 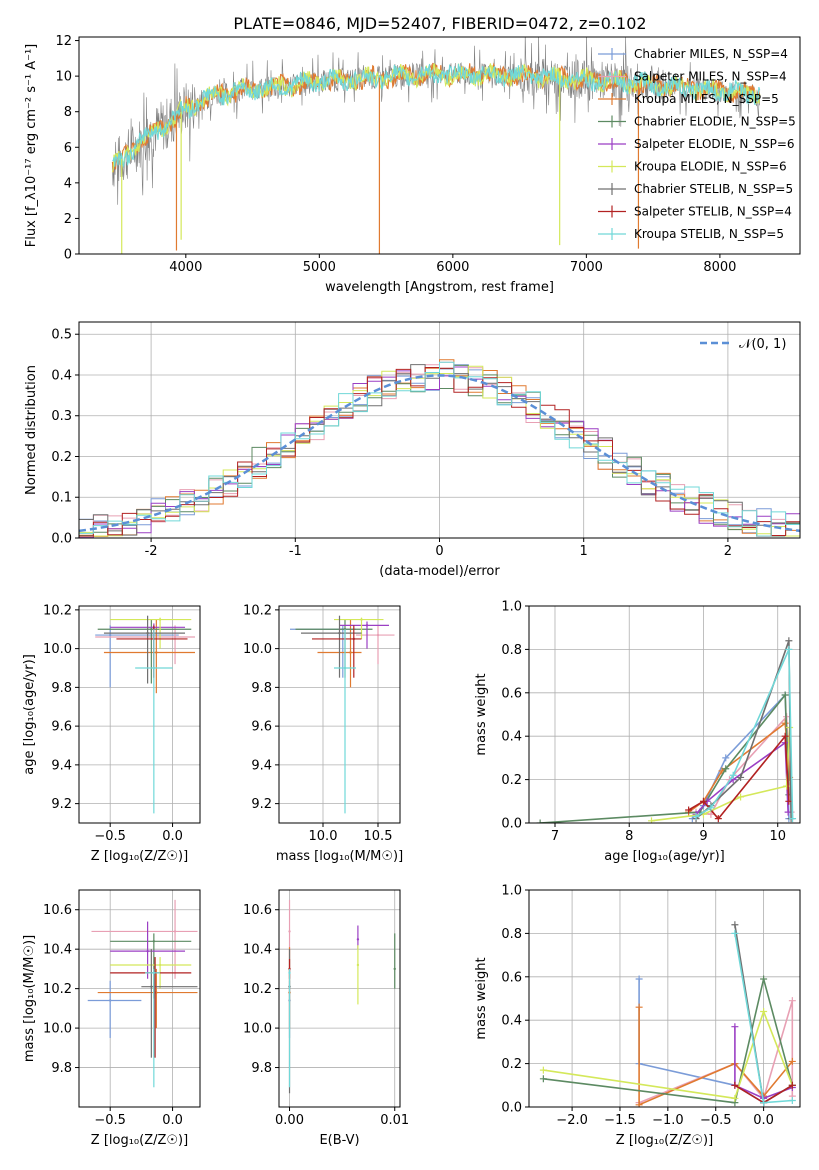 I want to click on x-tick-label: 5000, so click(x=319, y=267).